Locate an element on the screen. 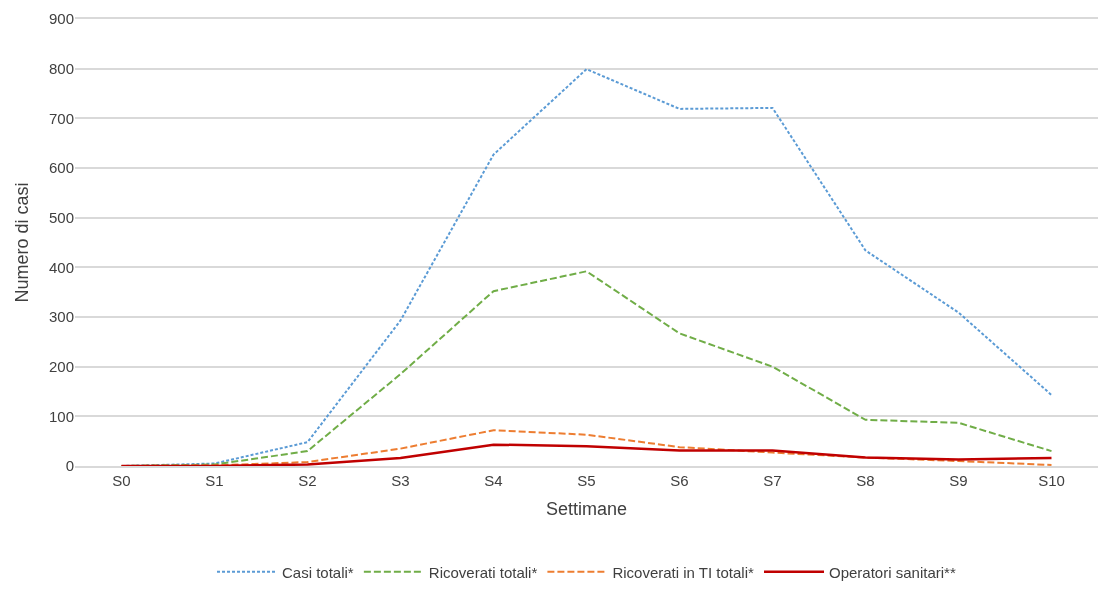  x-tick-label: S2 is located at coordinates (307, 480).